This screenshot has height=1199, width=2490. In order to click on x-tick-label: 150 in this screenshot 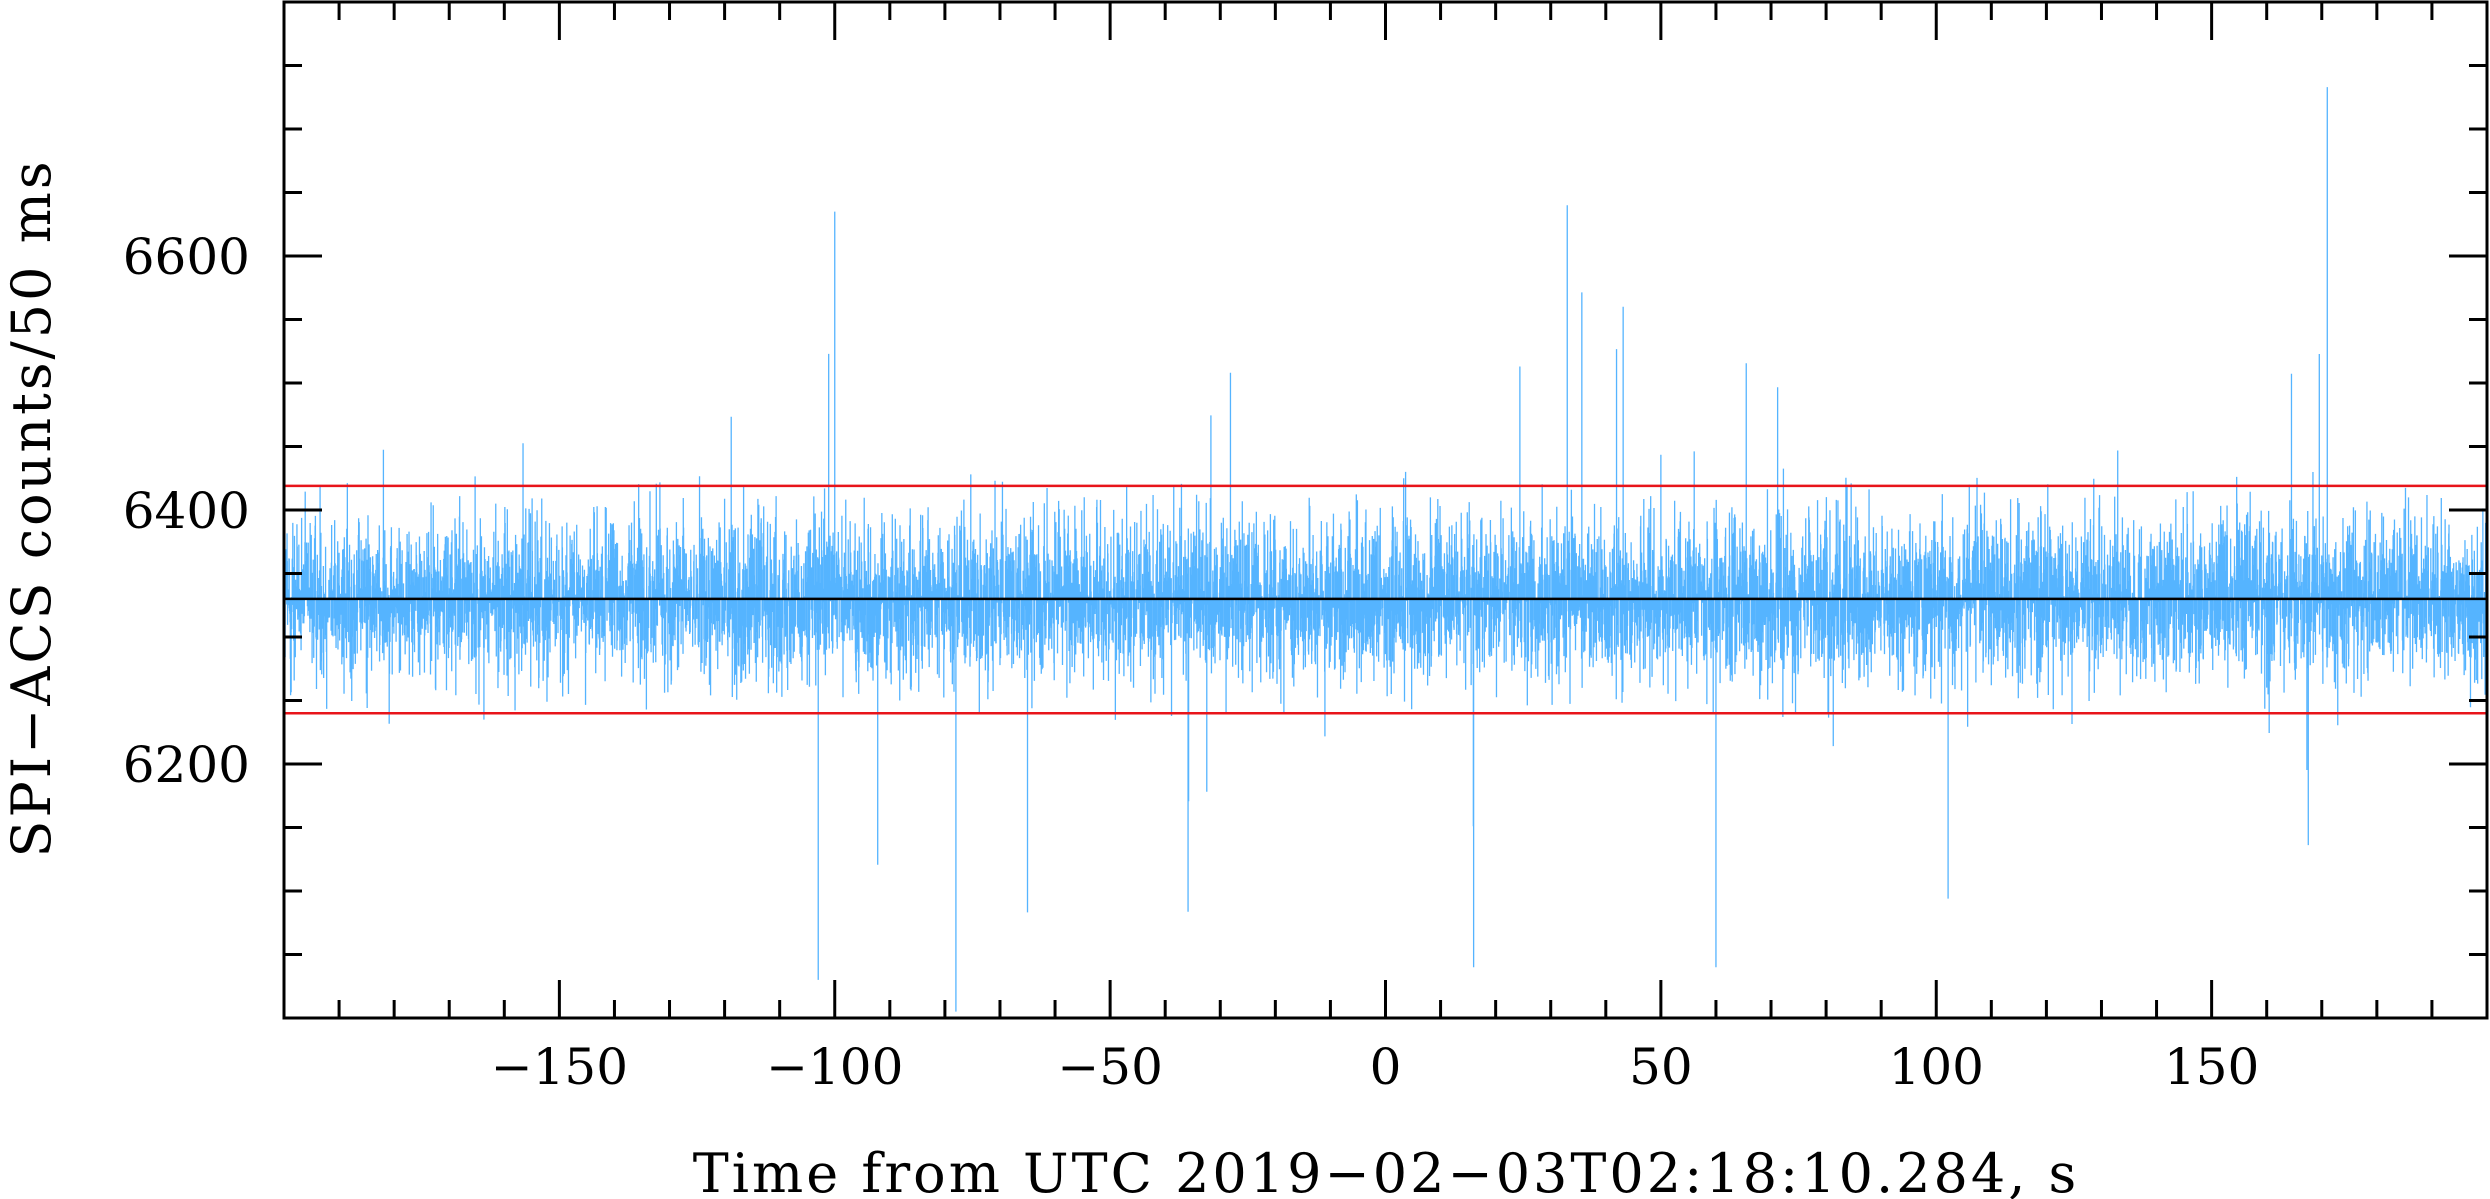, I will do `click(2211, 1067)`.